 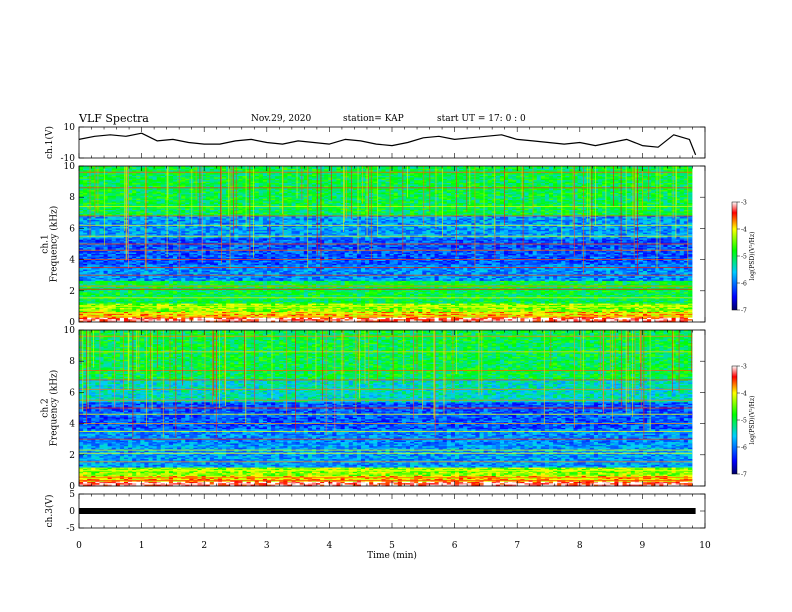 What do you see at coordinates (387, 144) in the screenshot?
I see `ch1-waveform` at bounding box center [387, 144].